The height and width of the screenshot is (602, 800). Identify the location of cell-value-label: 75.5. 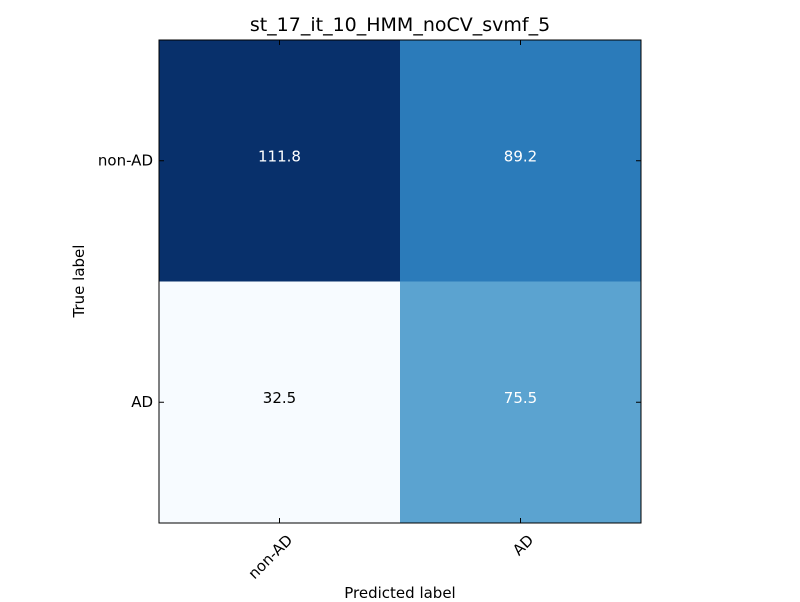
(520, 398).